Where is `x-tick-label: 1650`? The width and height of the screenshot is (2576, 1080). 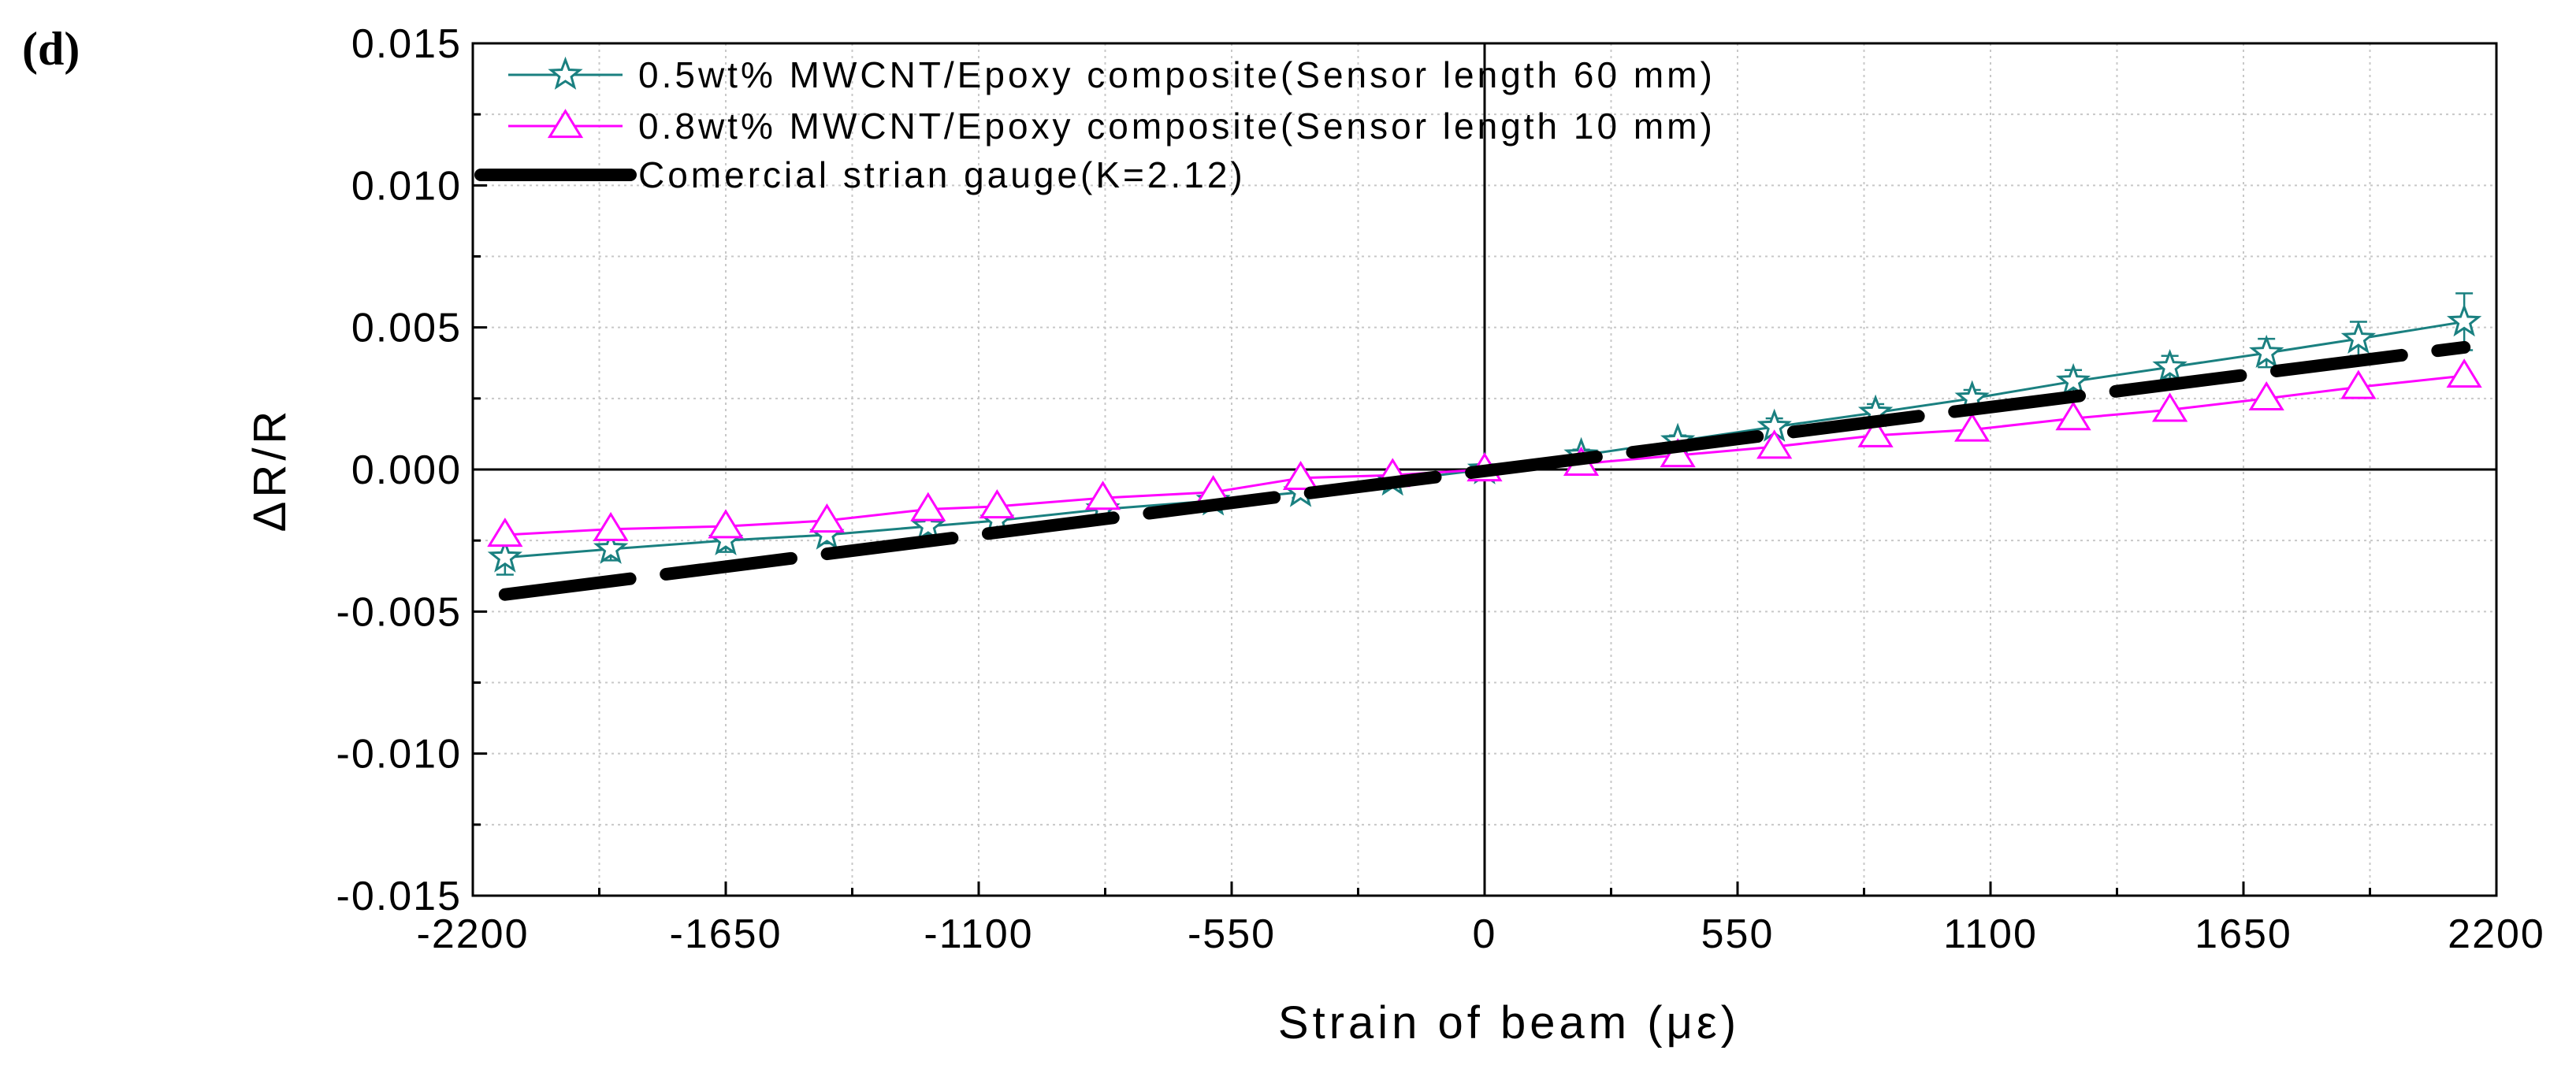
x-tick-label: 1650 is located at coordinates (2243, 934).